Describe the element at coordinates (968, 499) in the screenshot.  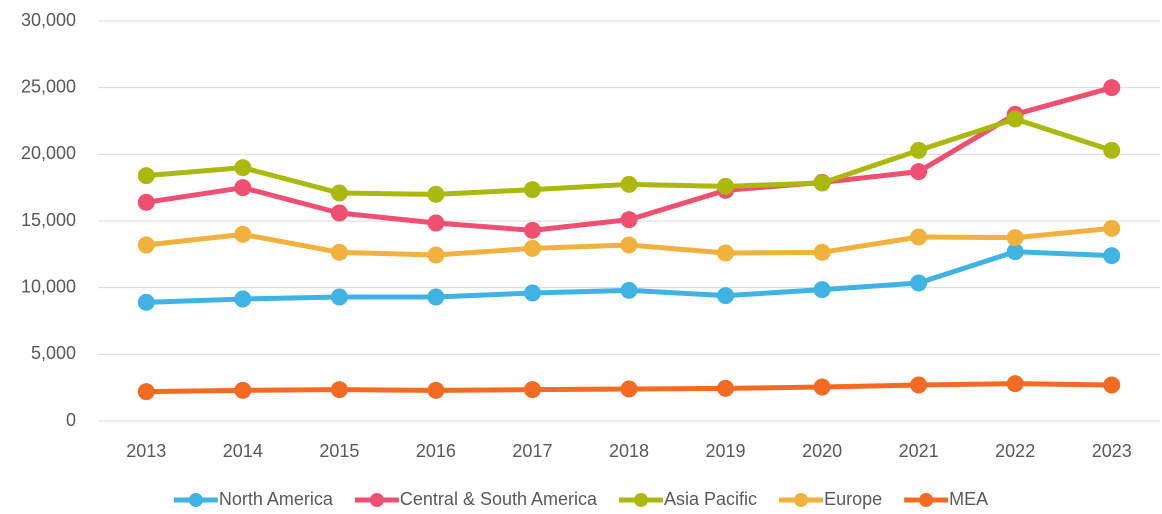
I see `legend-label: MEA` at that location.